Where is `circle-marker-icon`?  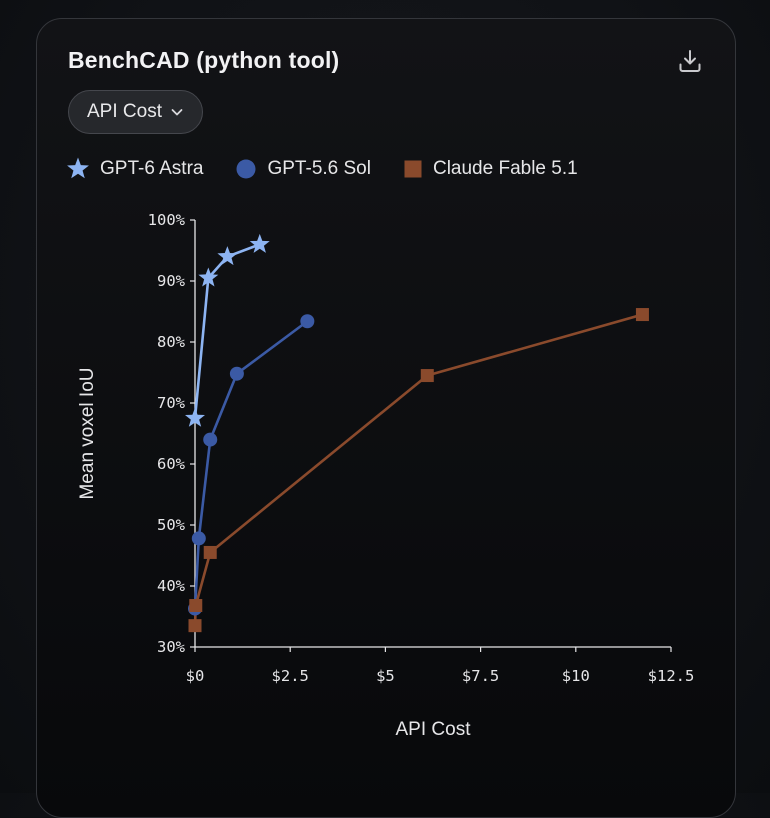
circle-marker-icon is located at coordinates (246, 169).